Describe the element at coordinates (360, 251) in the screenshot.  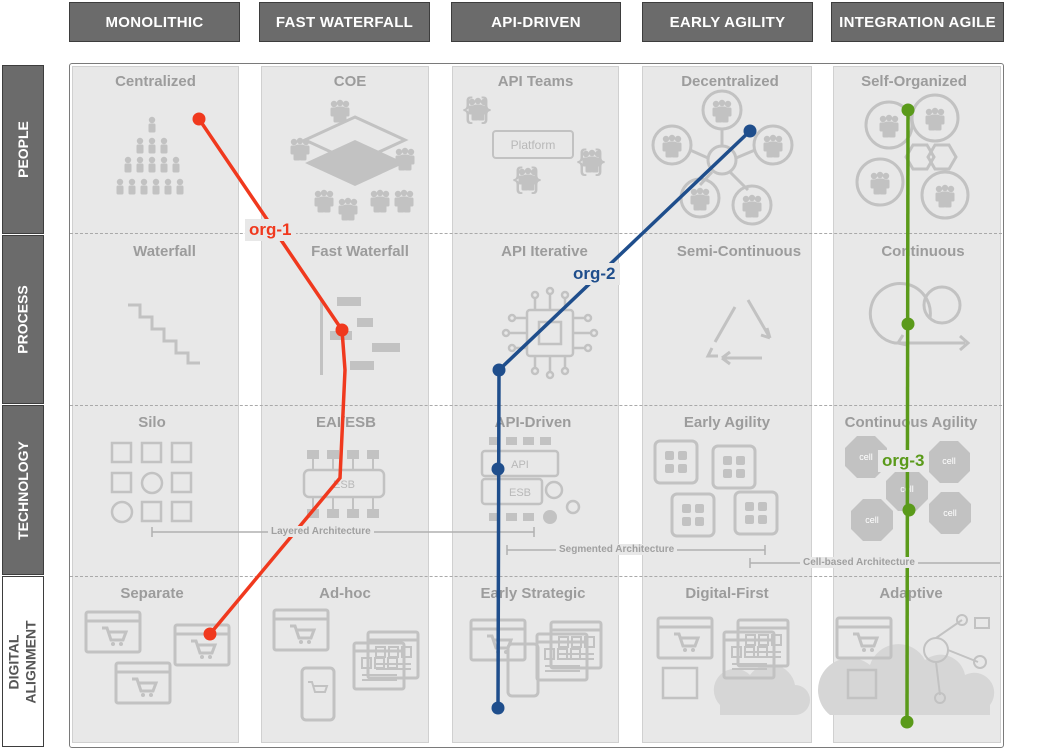
I see `cell-title-fast-waterfall: Fast Waterfall` at that location.